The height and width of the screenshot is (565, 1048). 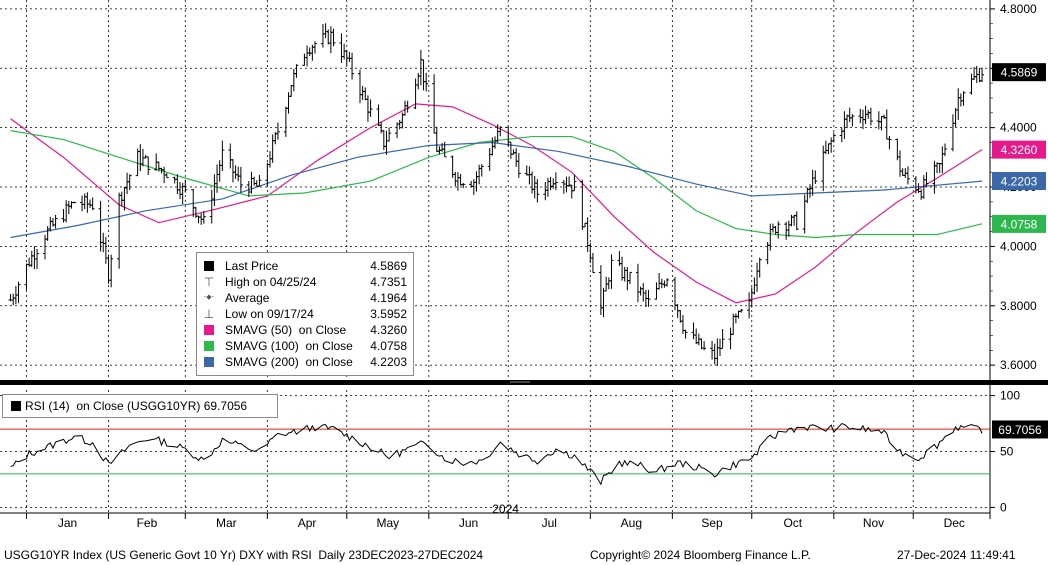 What do you see at coordinates (387, 523) in the screenshot?
I see `x-month-label: May` at bounding box center [387, 523].